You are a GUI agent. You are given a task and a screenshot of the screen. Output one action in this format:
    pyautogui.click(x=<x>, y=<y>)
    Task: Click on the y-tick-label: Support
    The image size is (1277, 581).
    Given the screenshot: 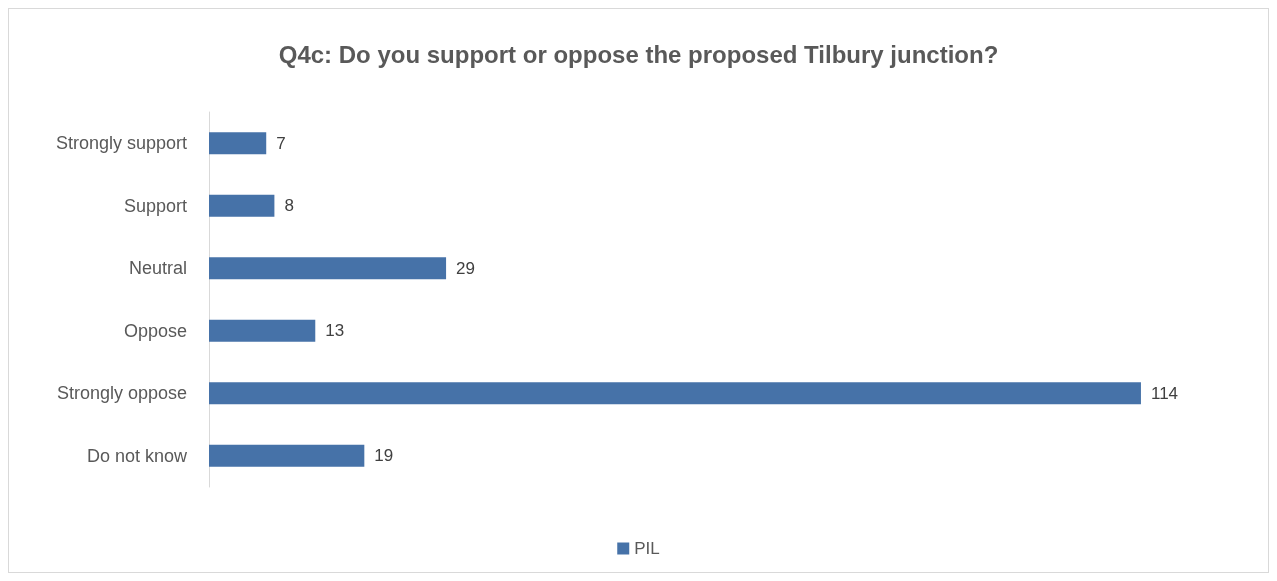 What is the action you would take?
    pyautogui.click(x=155, y=205)
    